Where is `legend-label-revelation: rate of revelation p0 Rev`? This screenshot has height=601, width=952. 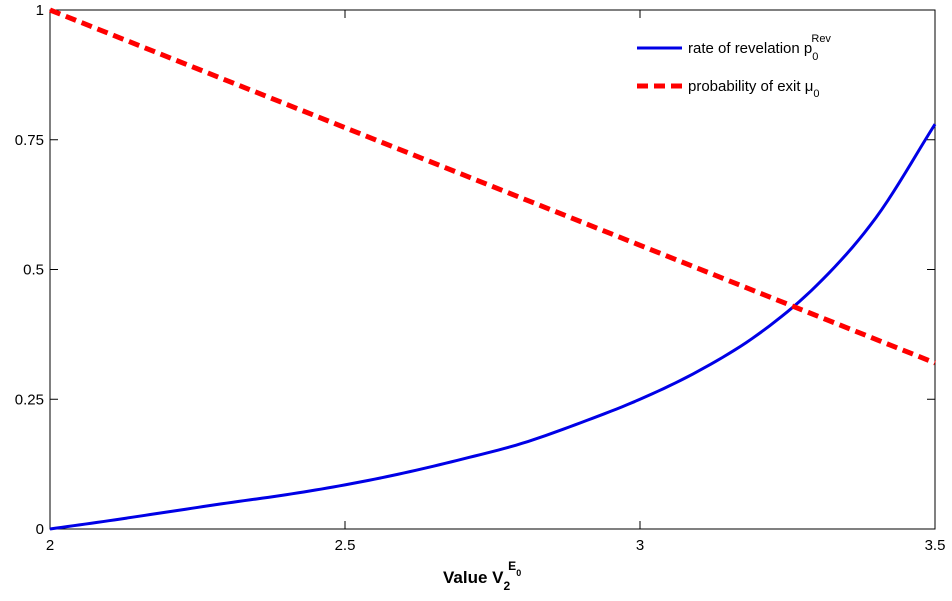
legend-label-revelation: rate of revelation p0 Rev is located at coordinates (759, 48).